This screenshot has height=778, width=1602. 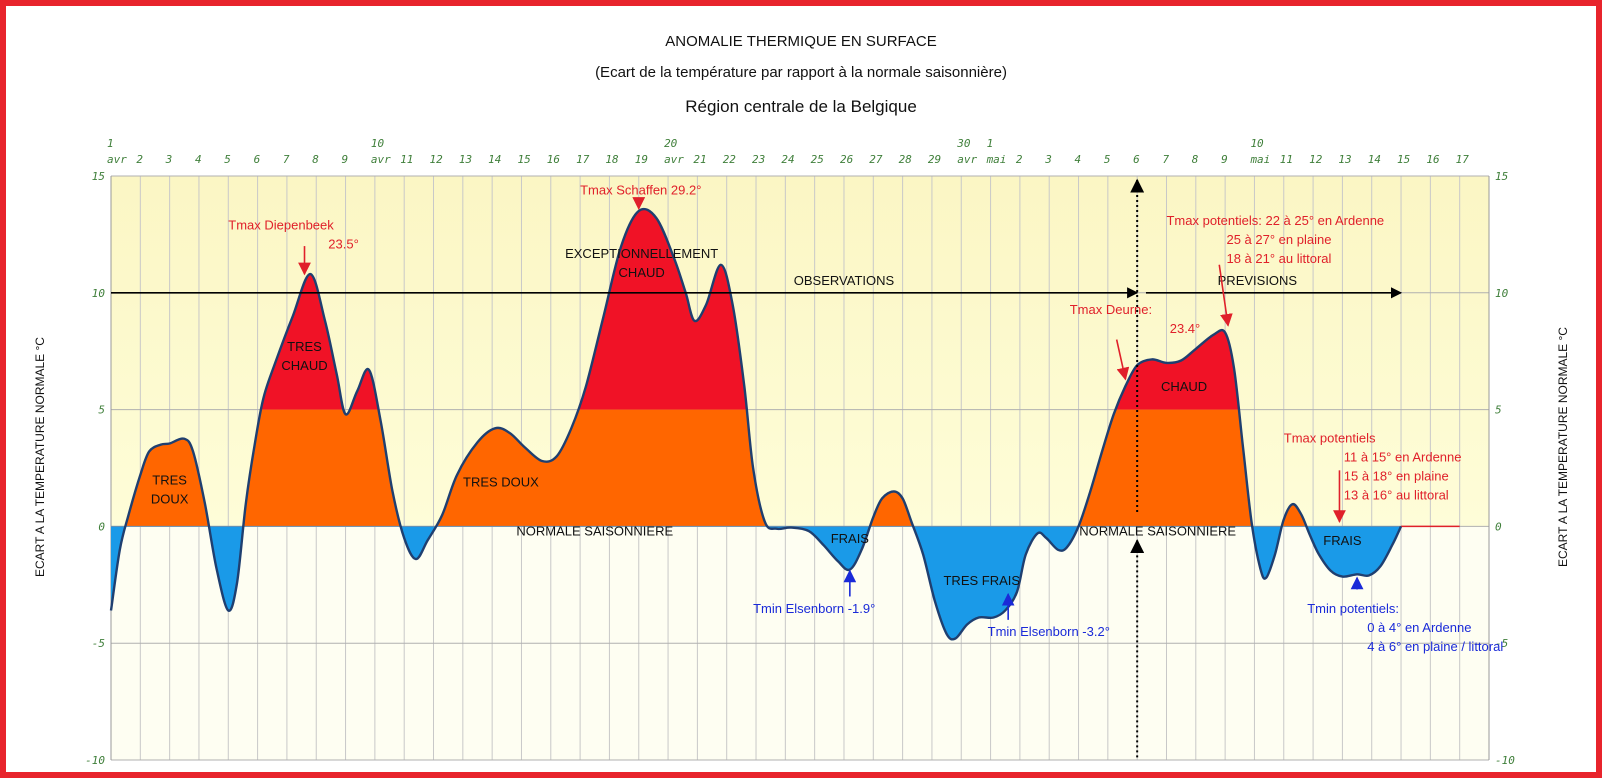 I want to click on annotation-text: Tmax Schaffen 29.2°, so click(x=640, y=190).